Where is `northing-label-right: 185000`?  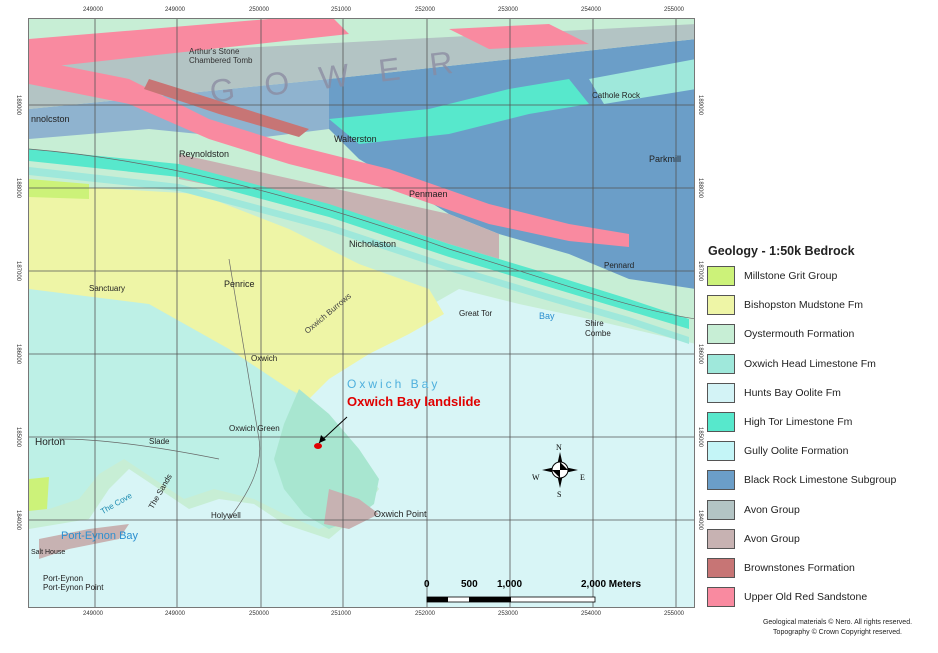
northing-label-right: 185000 is located at coordinates (700, 437).